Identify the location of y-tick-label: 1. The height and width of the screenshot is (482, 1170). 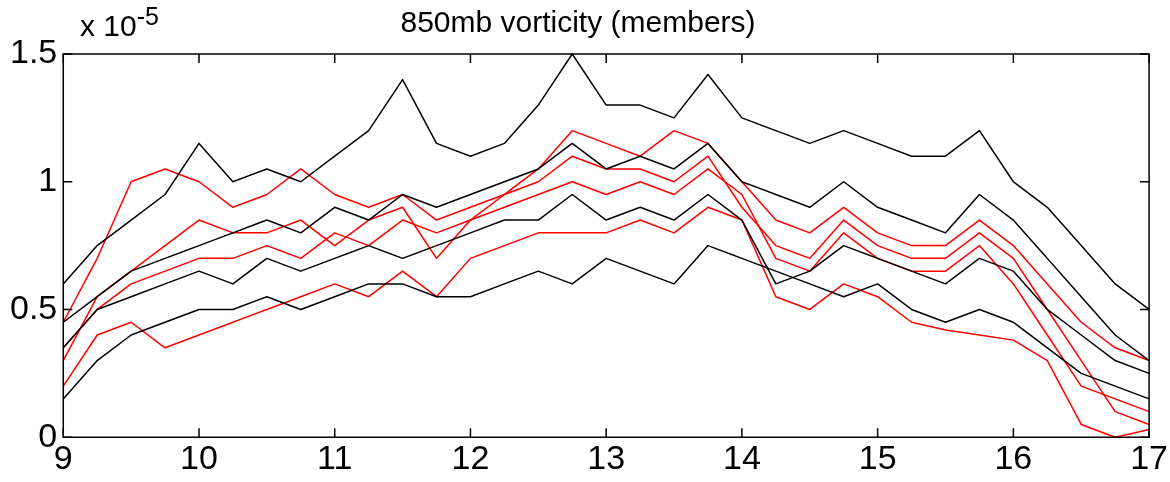
(48, 179).